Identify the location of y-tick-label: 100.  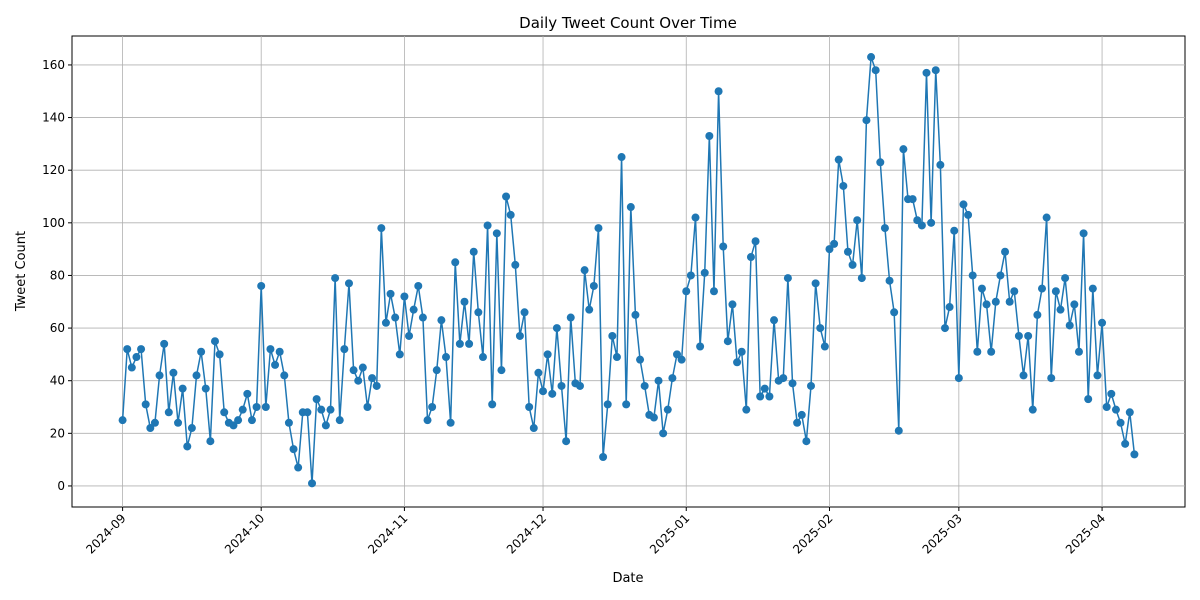
(53, 223).